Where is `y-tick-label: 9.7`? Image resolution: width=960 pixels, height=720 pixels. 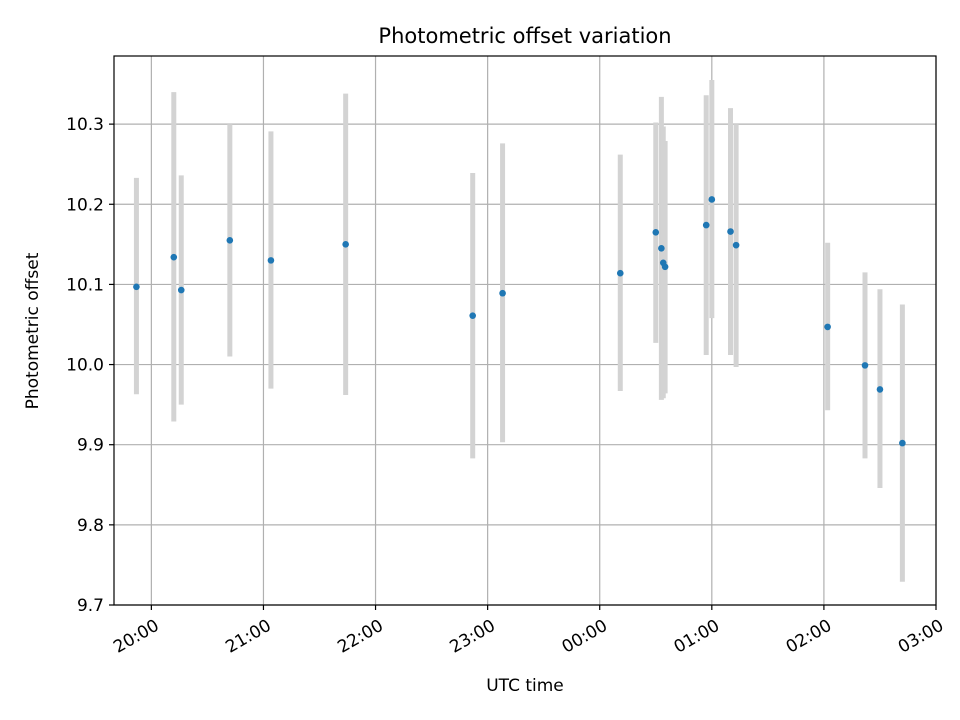 y-tick-label: 9.7 is located at coordinates (90, 606).